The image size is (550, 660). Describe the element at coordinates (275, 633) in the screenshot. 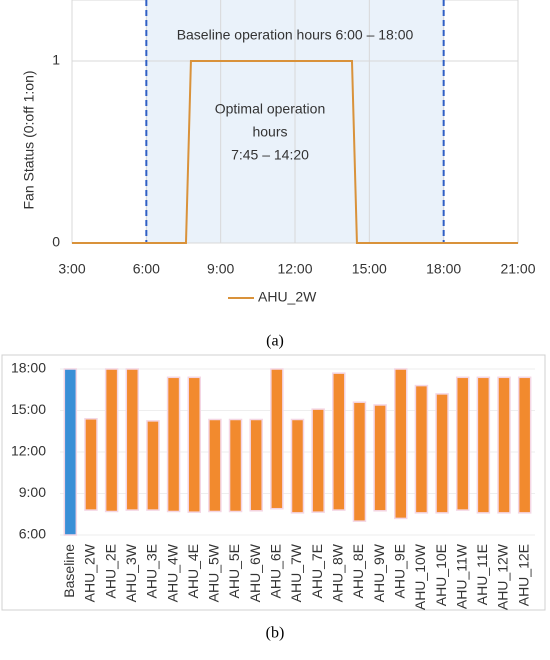

I see `caption: (b)` at that location.